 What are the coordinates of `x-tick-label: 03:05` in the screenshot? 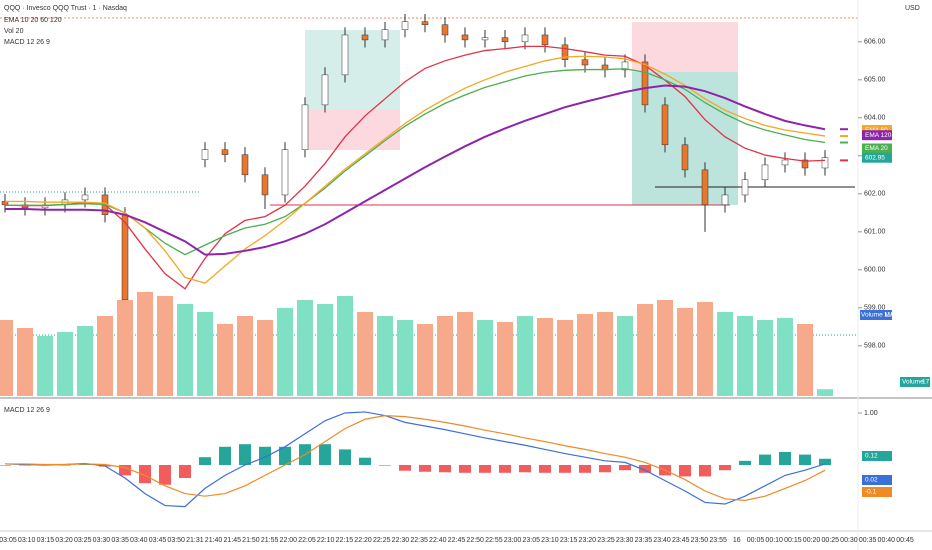 It's located at (8, 540).